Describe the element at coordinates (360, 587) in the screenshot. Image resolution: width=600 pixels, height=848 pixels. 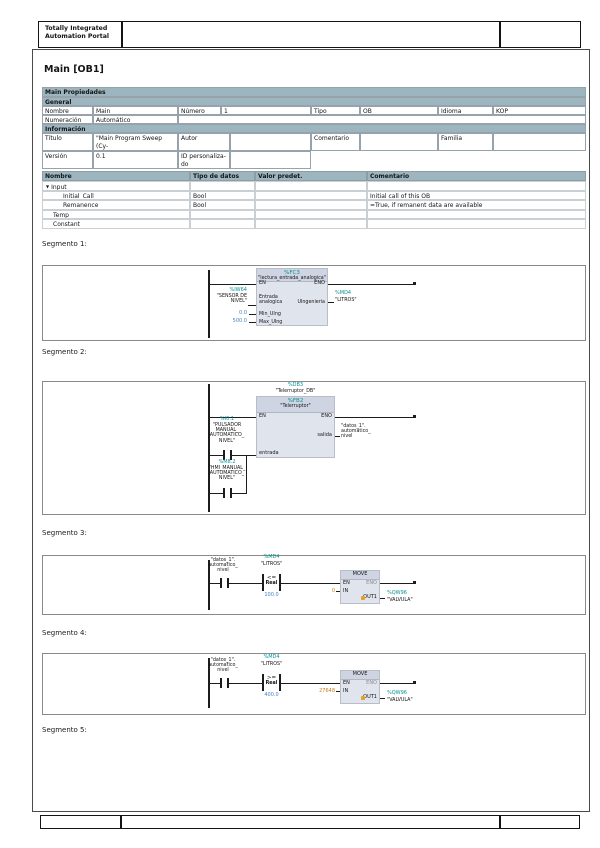
I see `move-block: MOVE` at that location.